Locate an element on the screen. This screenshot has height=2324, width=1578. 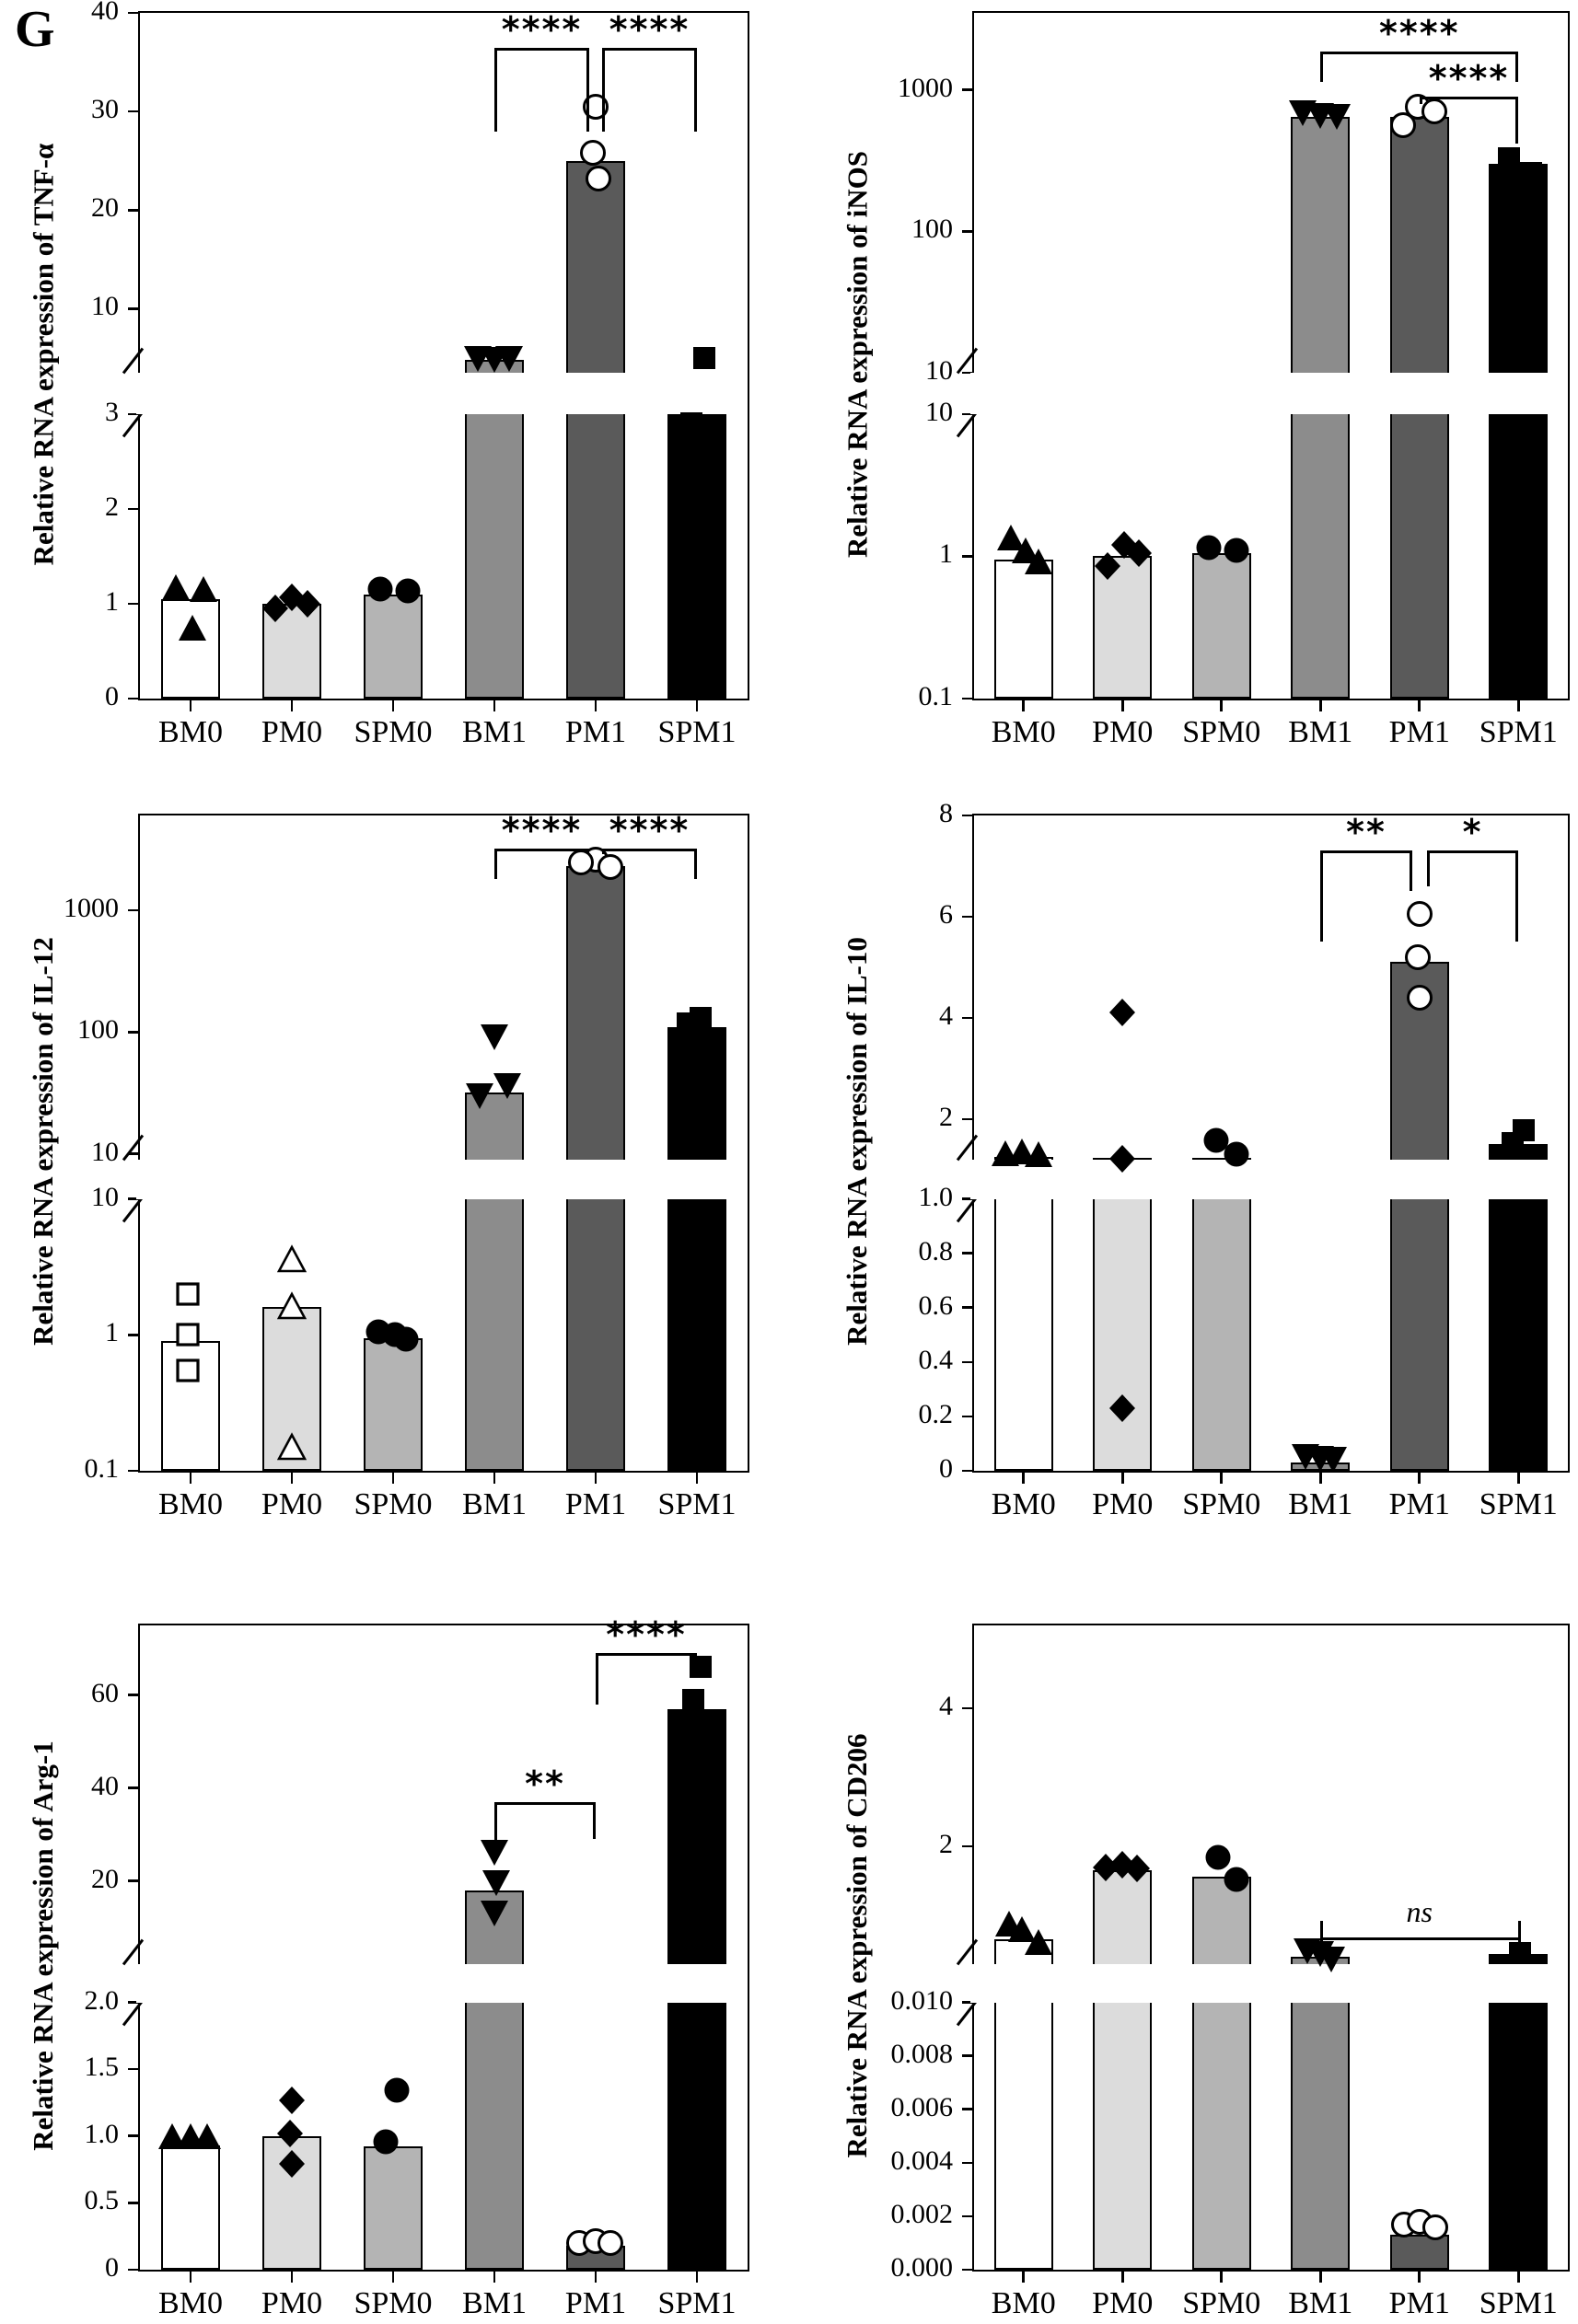
axis-break-band is located at coordinates (1269, 393).